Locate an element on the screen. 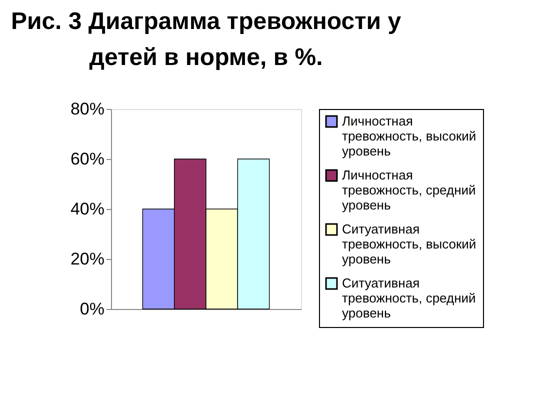 This screenshot has height=407, width=542. chart-title: Рис. 3 Диаграмма тревожности у детей в норме, в %. is located at coordinates (206, 39).